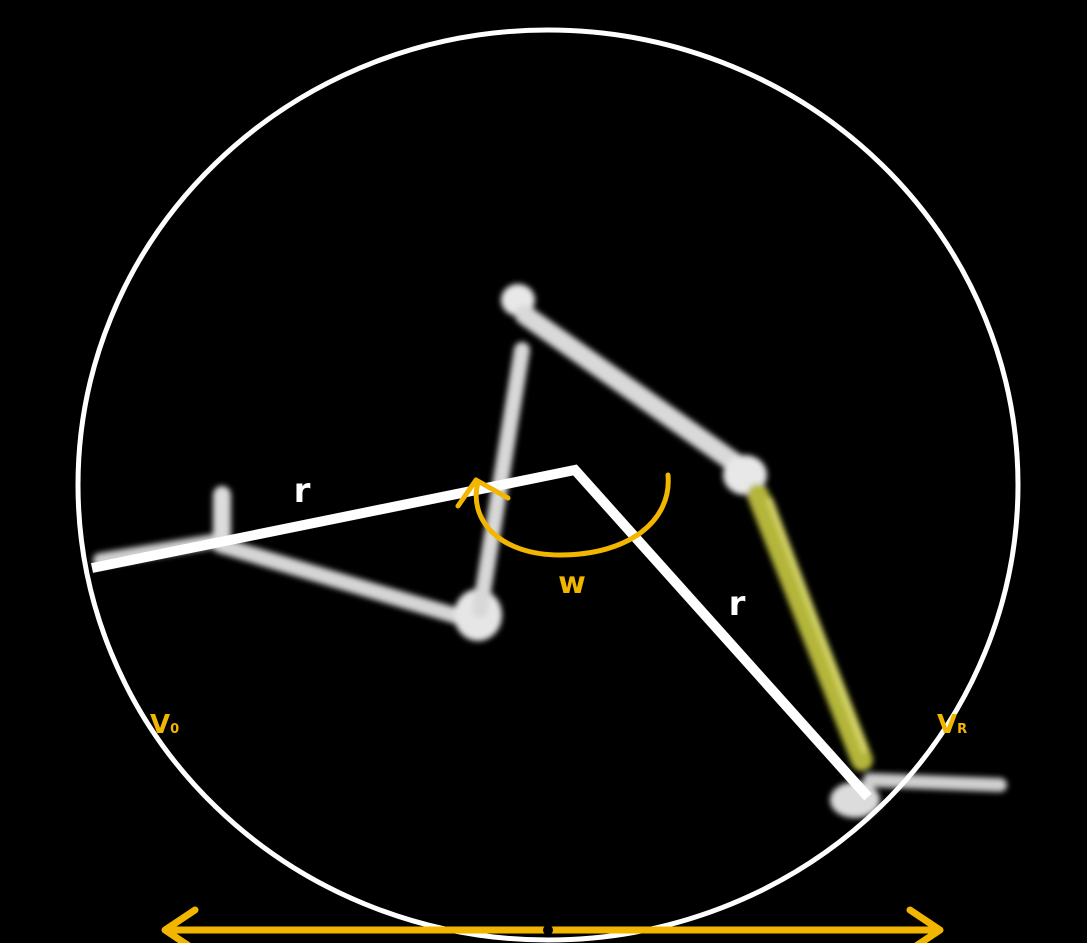 The height and width of the screenshot is (943, 1087). Describe the element at coordinates (572, 583) in the screenshot. I see `angular-velocity-label: w` at that location.